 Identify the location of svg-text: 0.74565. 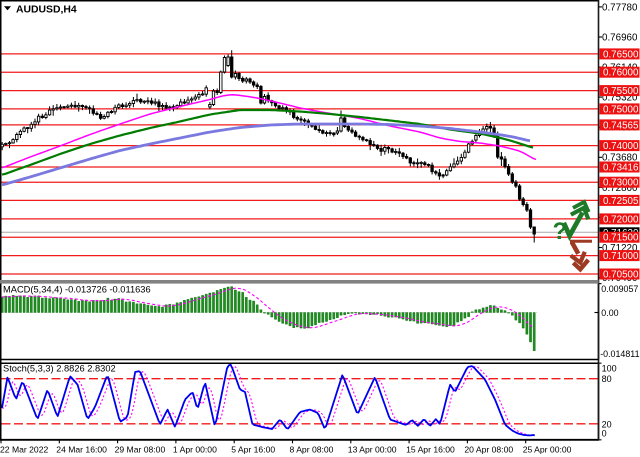
(621, 125).